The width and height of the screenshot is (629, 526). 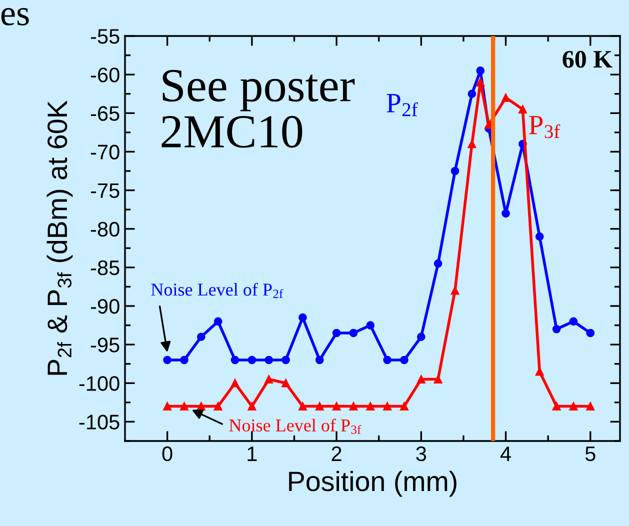 What do you see at coordinates (105, 36) in the screenshot?
I see `y-tick-label: -55` at bounding box center [105, 36].